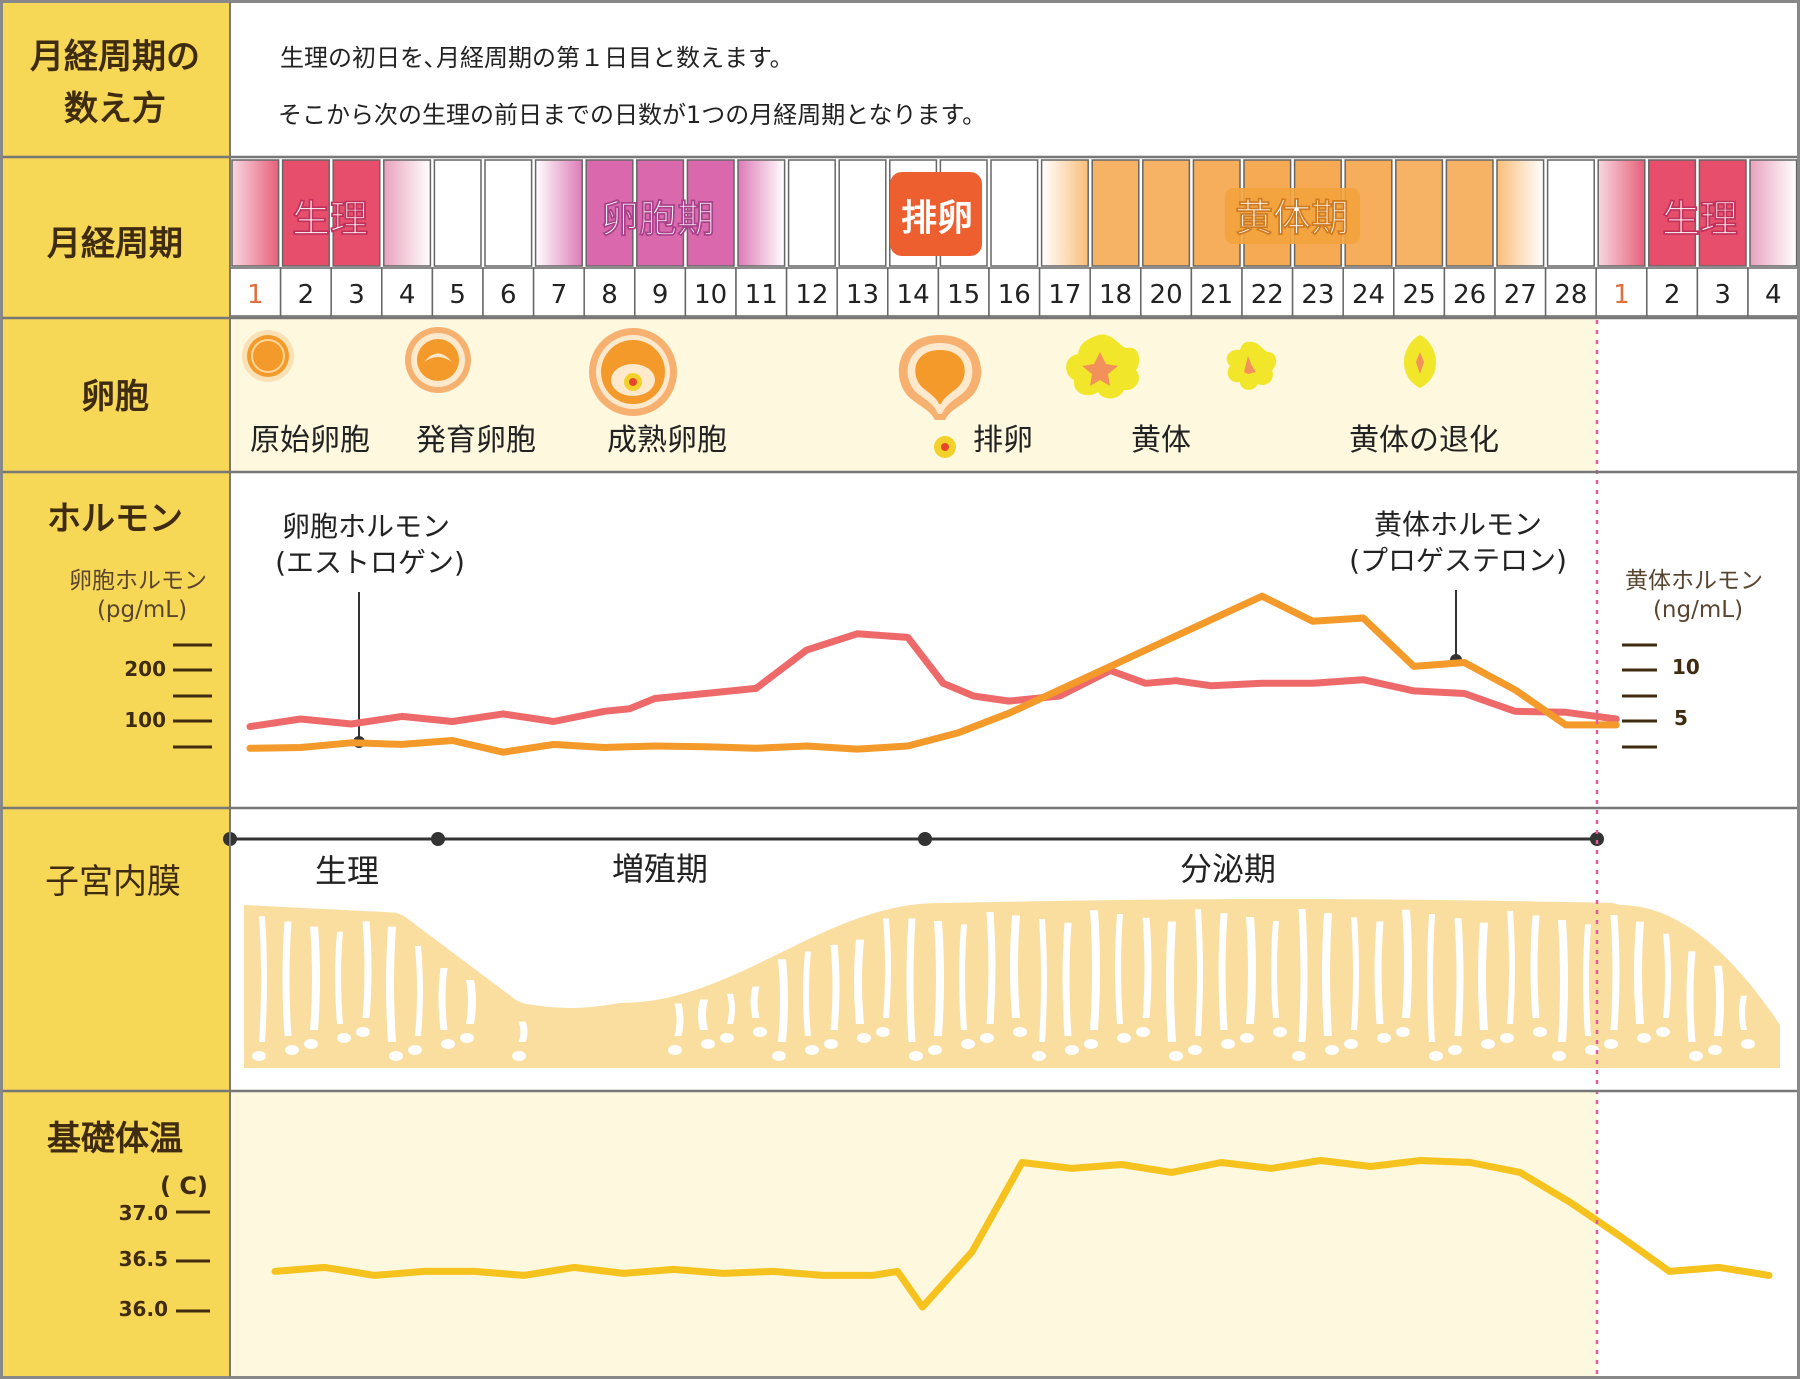 The width and height of the screenshot is (1800, 1379). Describe the element at coordinates (145, 720) in the screenshot. I see `left-tick-100: 100` at that location.